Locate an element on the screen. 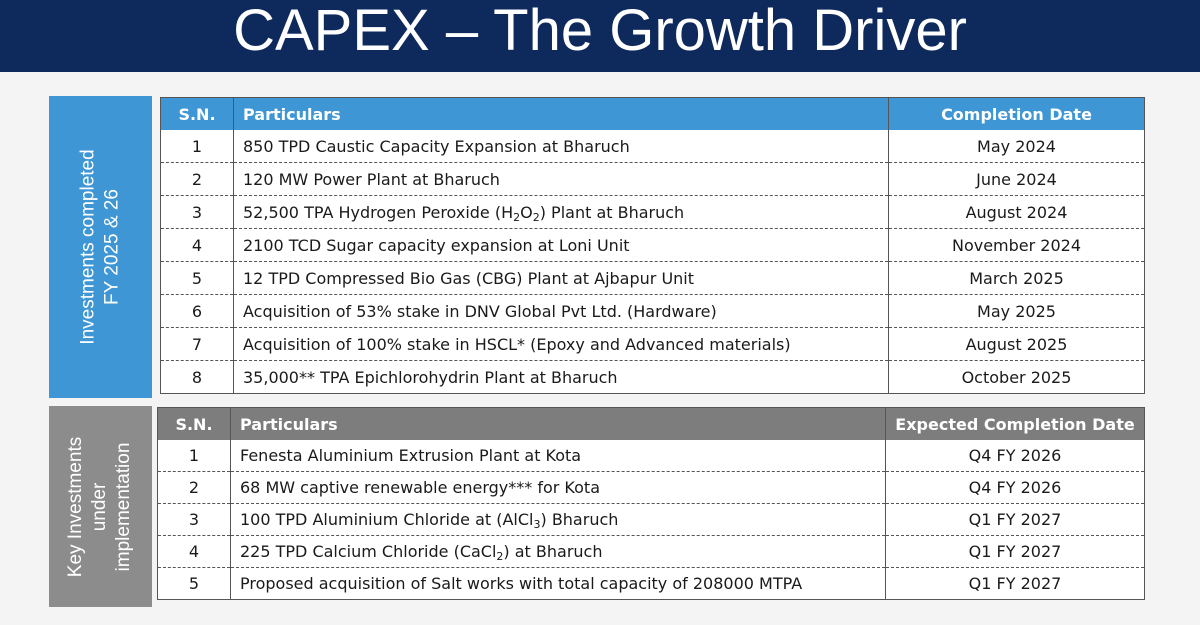 This screenshot has height=625, width=1200. row-date: May 2024 is located at coordinates (1016, 146).